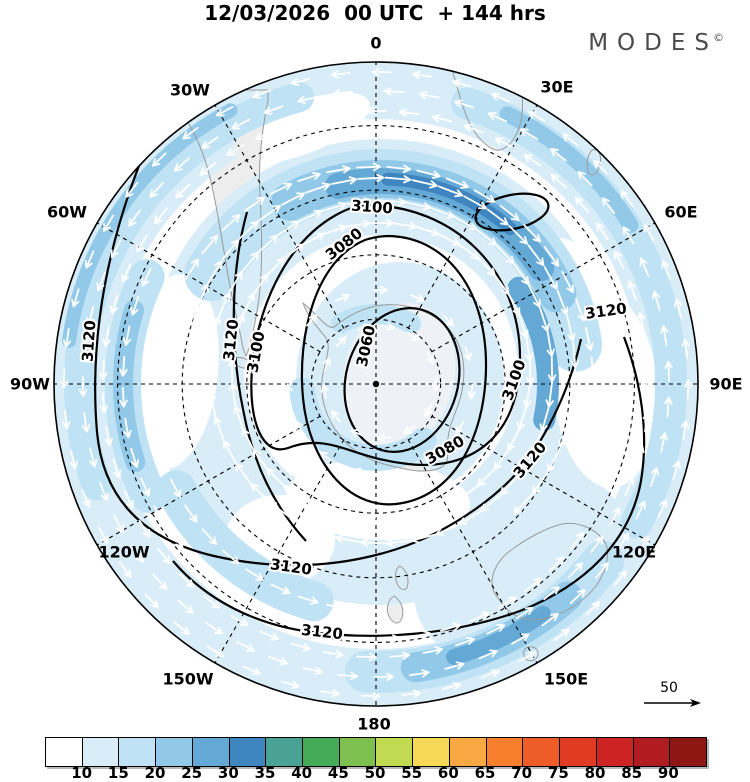 Image resolution: width=750 pixels, height=782 pixels. Describe the element at coordinates (123, 552) in the screenshot. I see `longitude-label: 120W` at that location.